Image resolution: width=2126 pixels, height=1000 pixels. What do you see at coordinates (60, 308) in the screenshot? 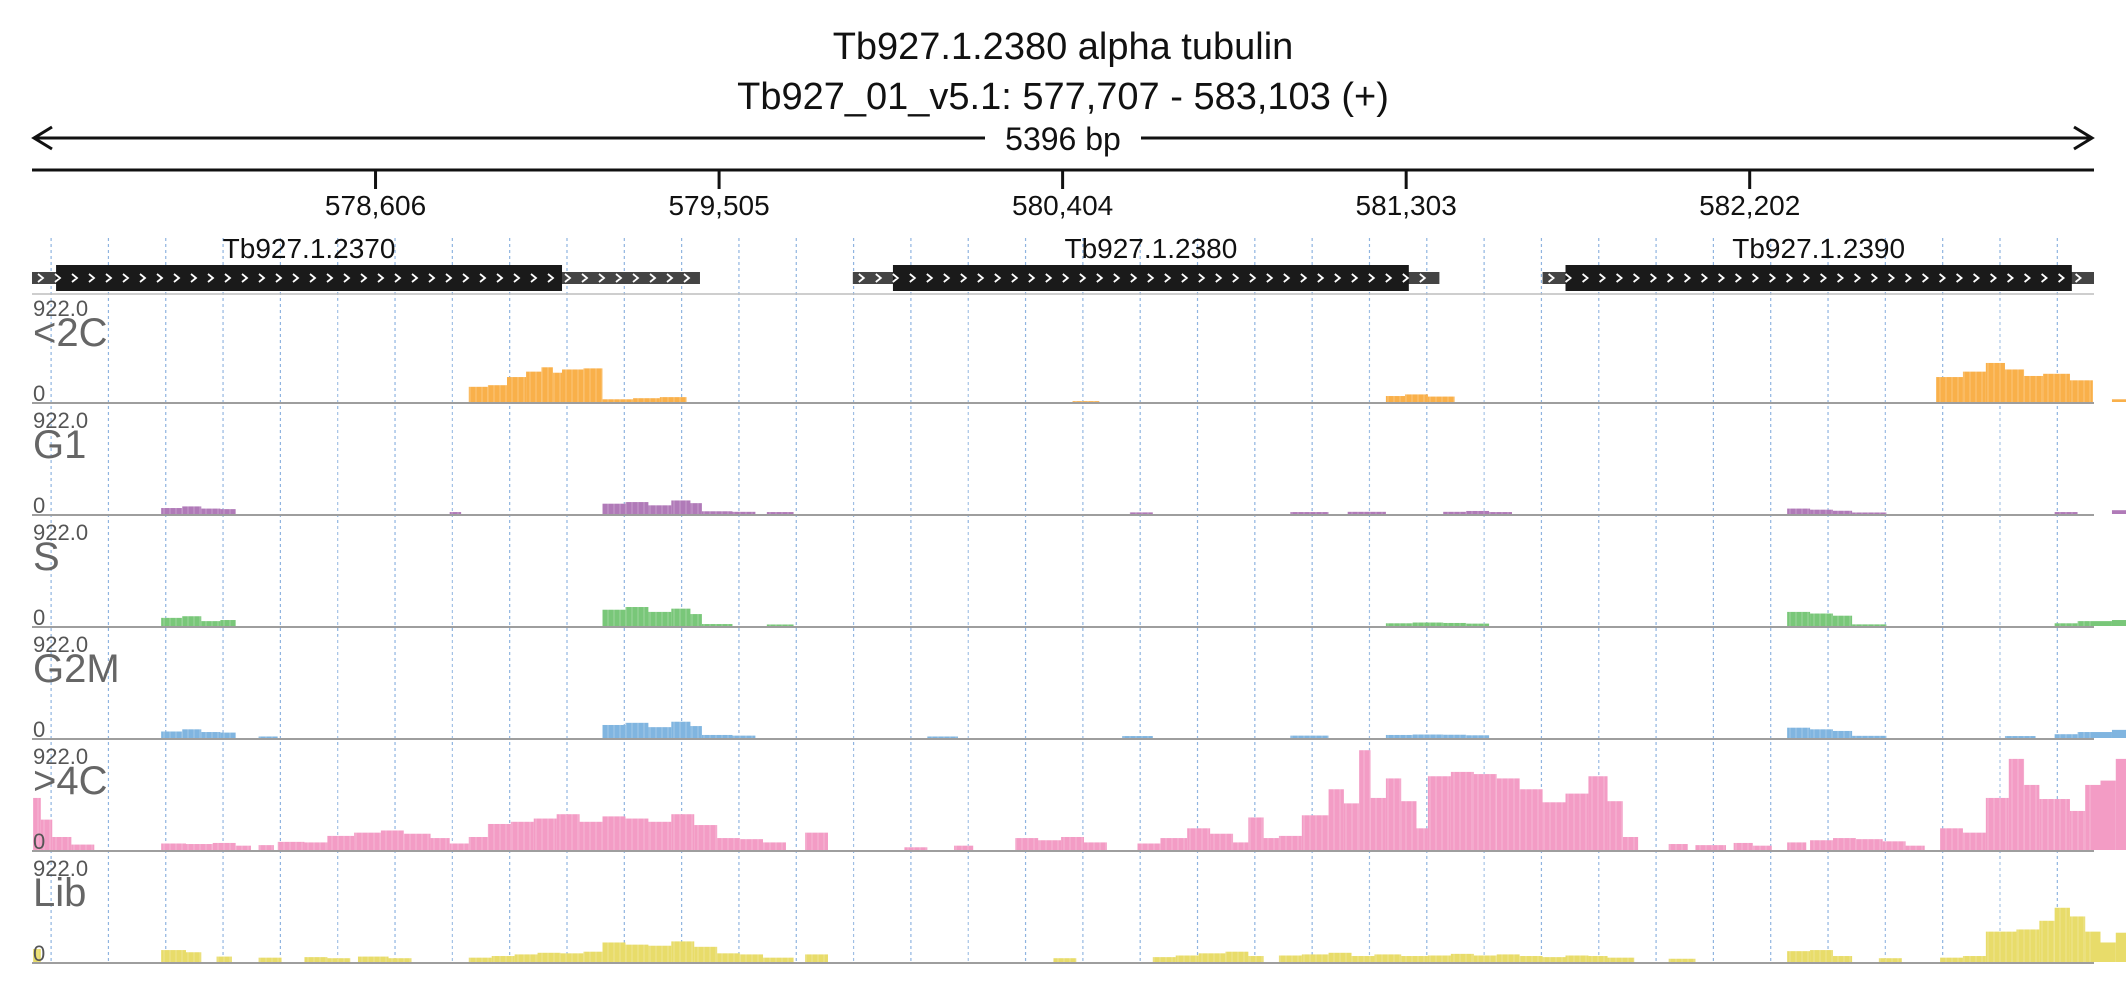
I see `track-max-label-0: 922.0` at bounding box center [60, 308].